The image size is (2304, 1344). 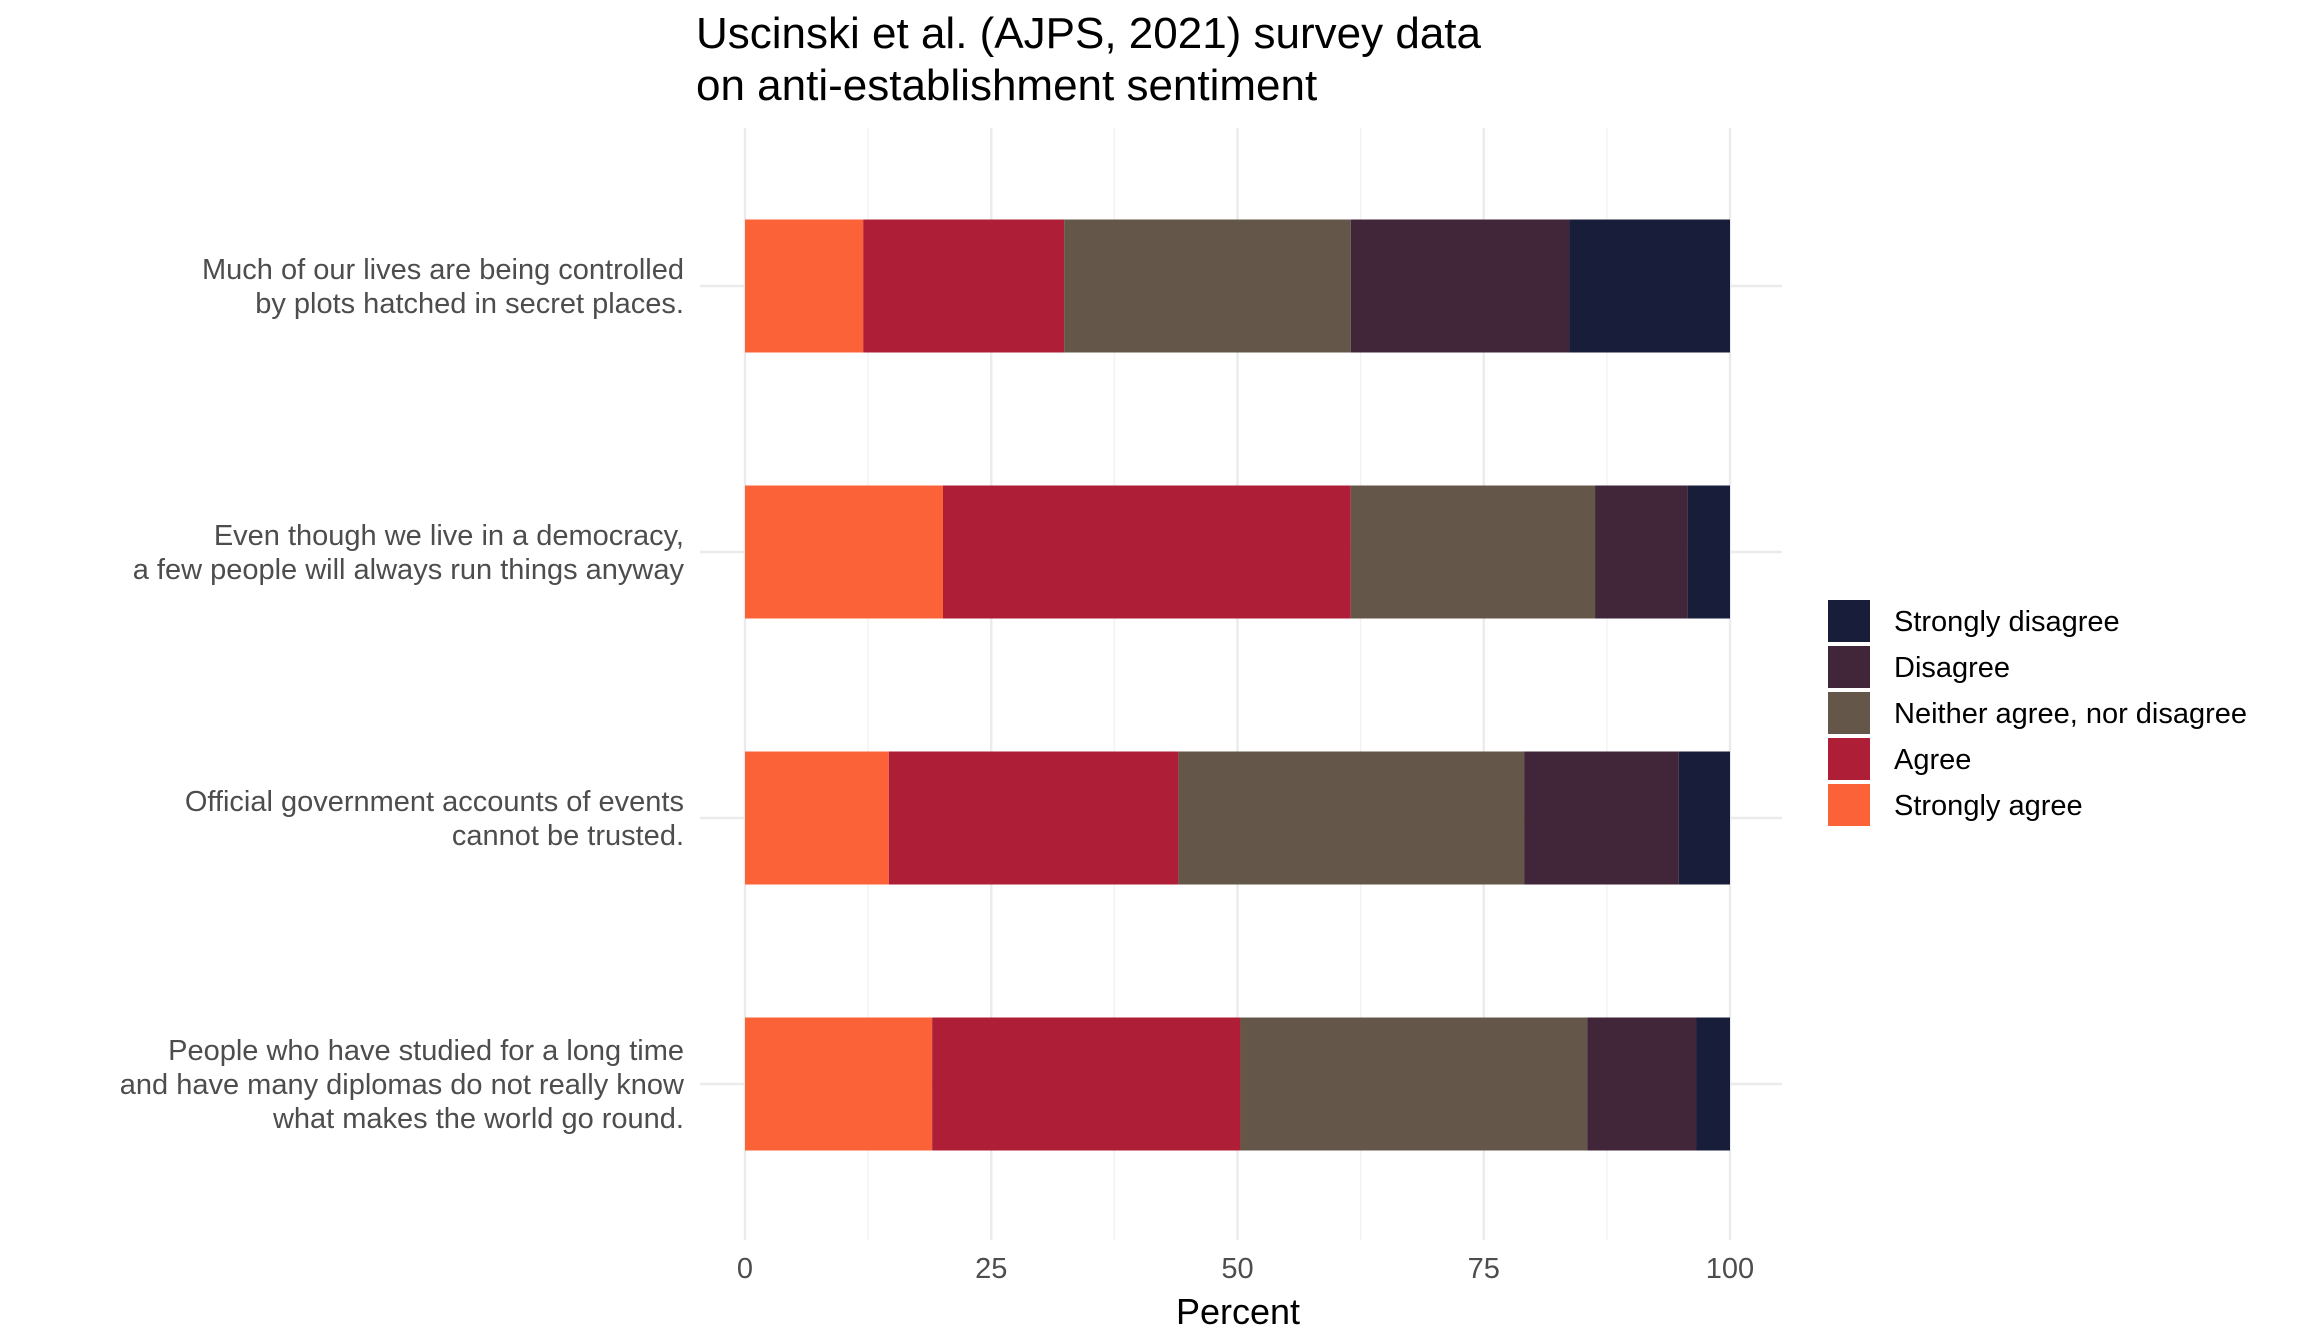 What do you see at coordinates (1006, 85) in the screenshot?
I see `chart-title-line-2: on anti-establishment sentiment` at bounding box center [1006, 85].